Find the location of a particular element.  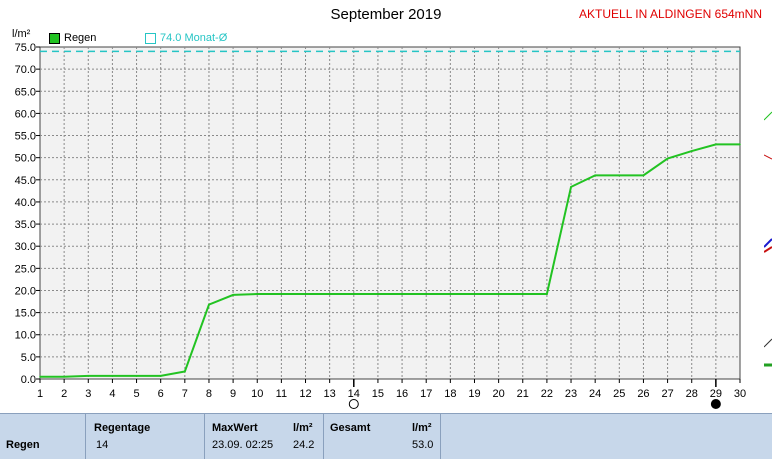

x-tick-label: 10 is located at coordinates (257, 394).